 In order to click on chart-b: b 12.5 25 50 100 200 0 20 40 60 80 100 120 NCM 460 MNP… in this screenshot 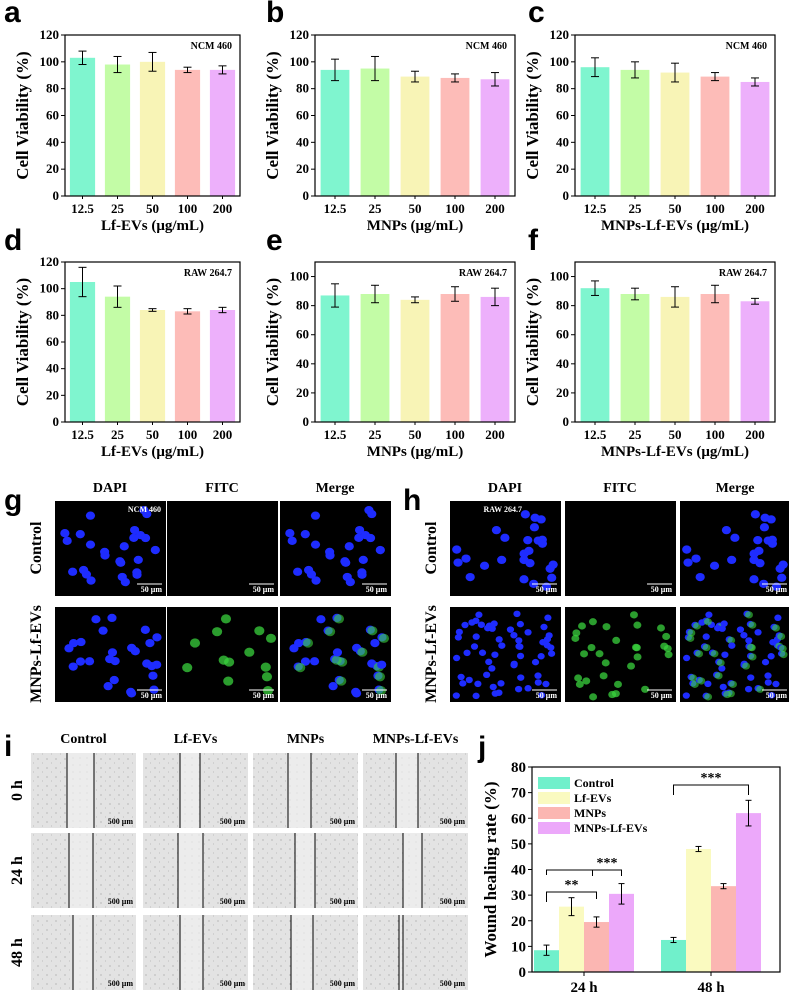, I will do `click(389, 117)`.